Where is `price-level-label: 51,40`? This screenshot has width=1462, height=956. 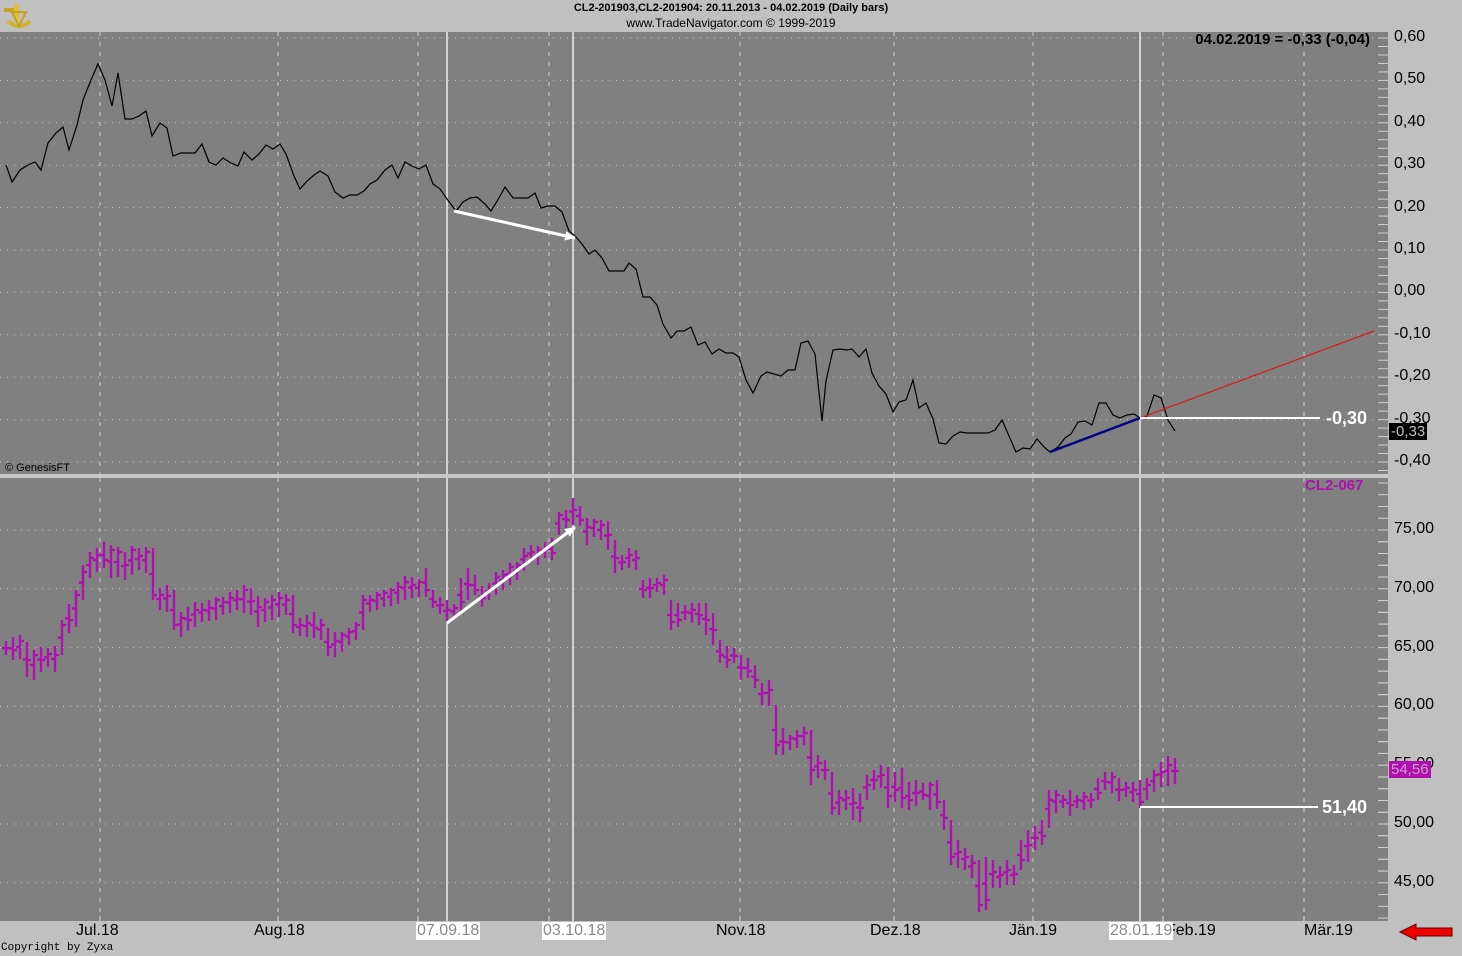
price-level-label: 51,40 is located at coordinates (1345, 807).